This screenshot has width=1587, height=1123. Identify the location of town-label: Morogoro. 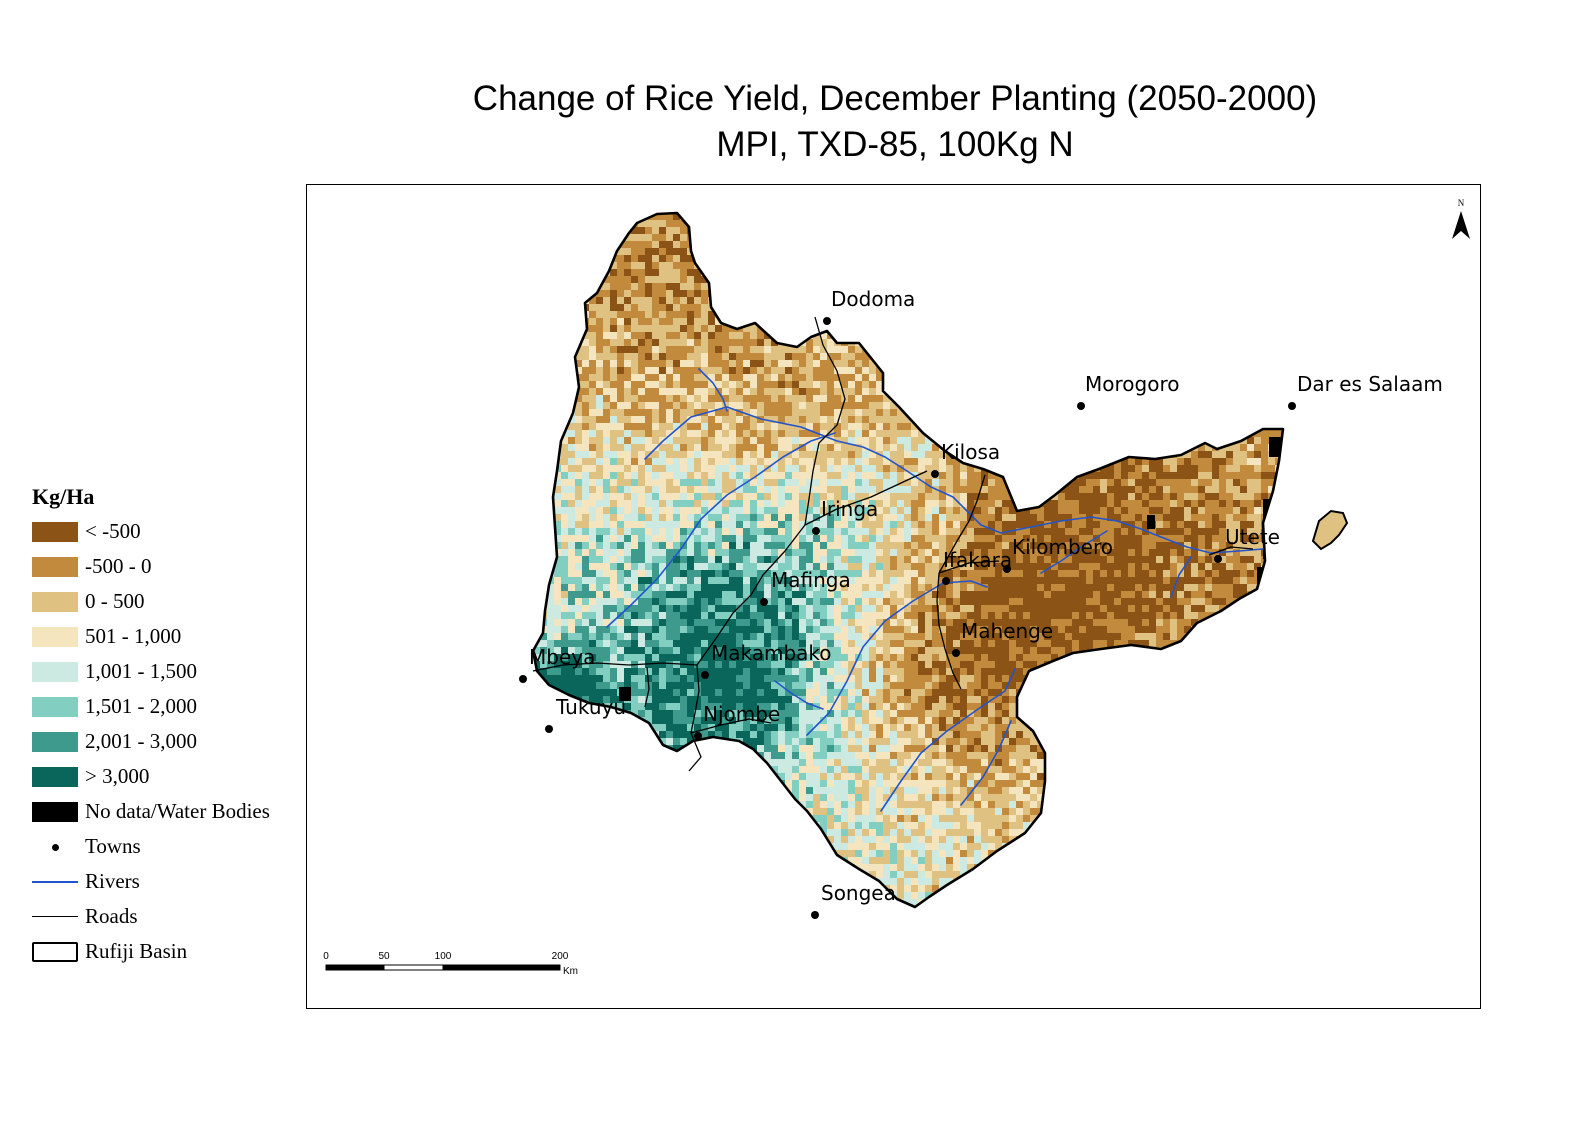
(1132, 384).